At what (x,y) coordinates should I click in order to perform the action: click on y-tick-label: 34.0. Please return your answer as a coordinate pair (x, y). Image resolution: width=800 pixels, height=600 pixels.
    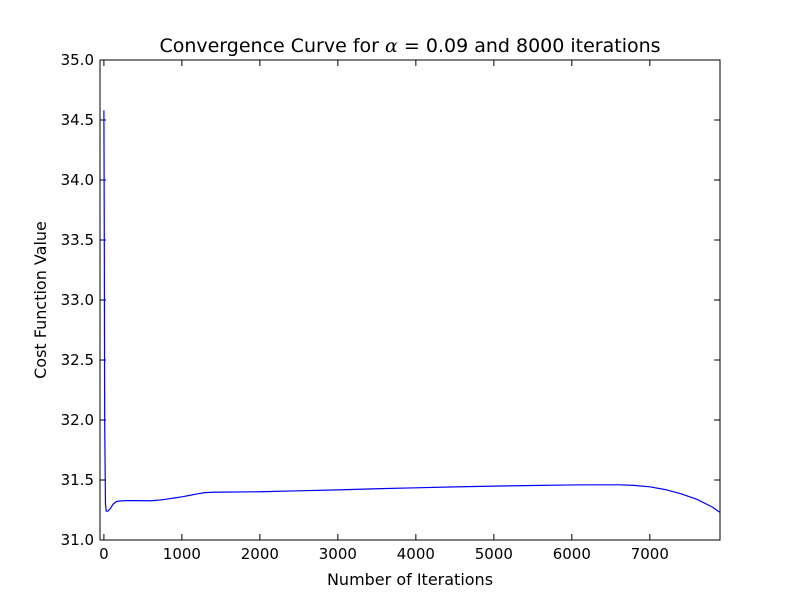
    Looking at the image, I should click on (77, 180).